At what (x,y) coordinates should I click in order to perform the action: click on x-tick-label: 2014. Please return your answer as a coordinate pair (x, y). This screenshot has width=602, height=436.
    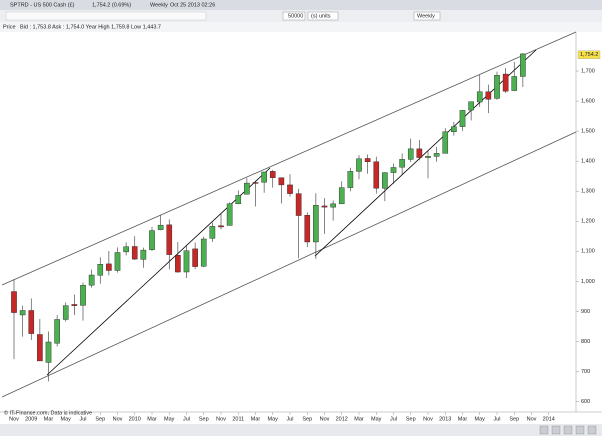
    Looking at the image, I should click on (549, 419).